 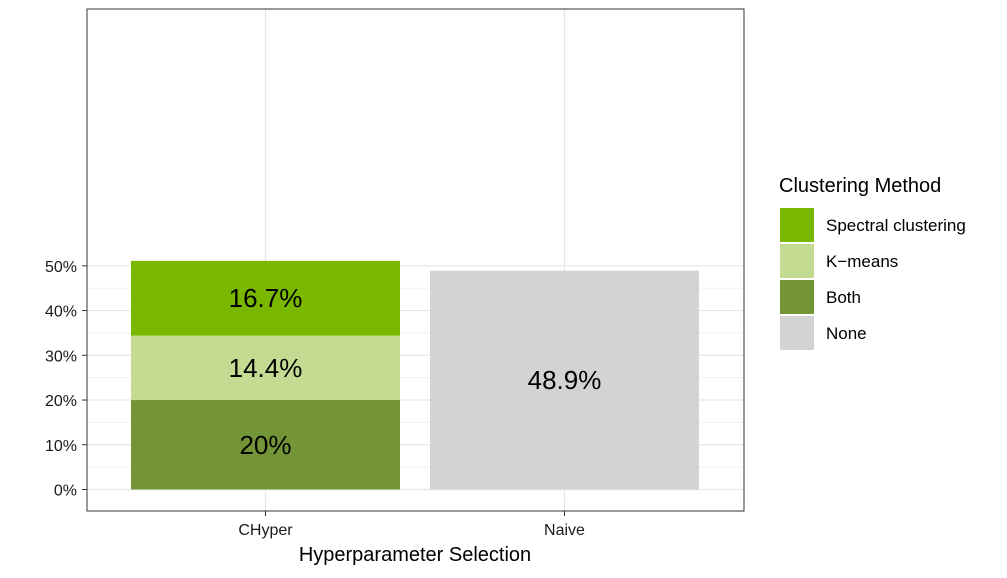 I want to click on bar-value-label: 48.9%, so click(x=565, y=380).